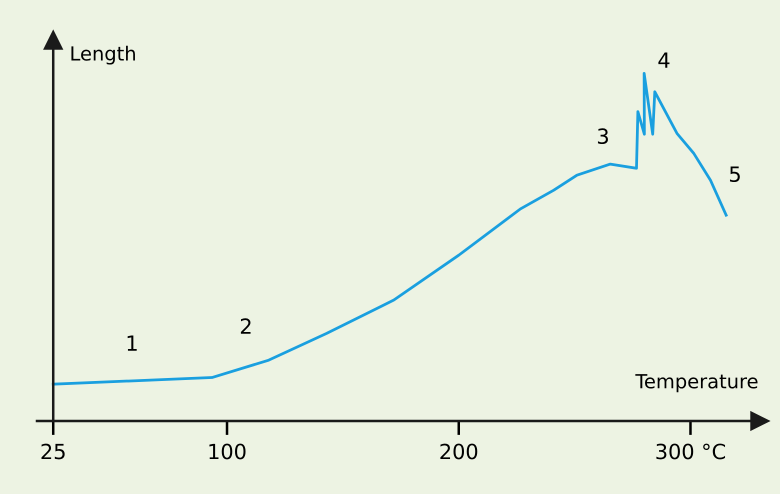 The height and width of the screenshot is (494, 780). I want to click on annotation: 2, so click(245, 326).